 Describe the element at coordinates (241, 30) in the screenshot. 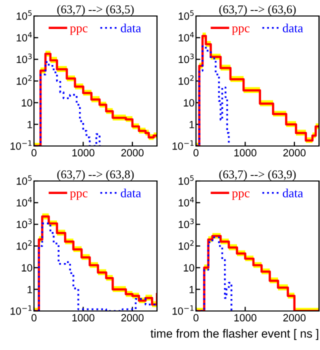

I see `series-label: ppc` at that location.